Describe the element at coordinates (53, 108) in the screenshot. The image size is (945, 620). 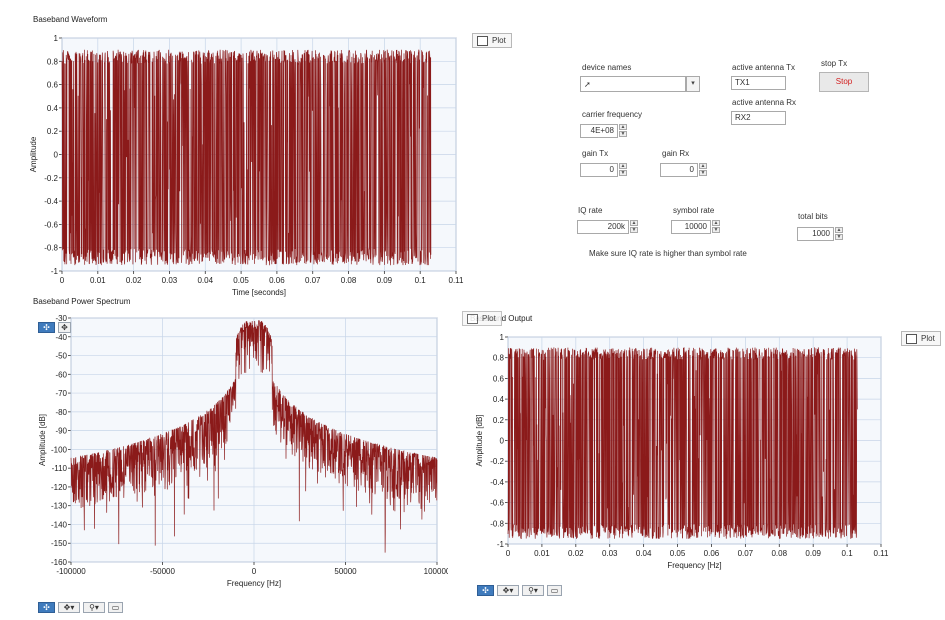
I see `y-tick-label: 0.4` at that location.